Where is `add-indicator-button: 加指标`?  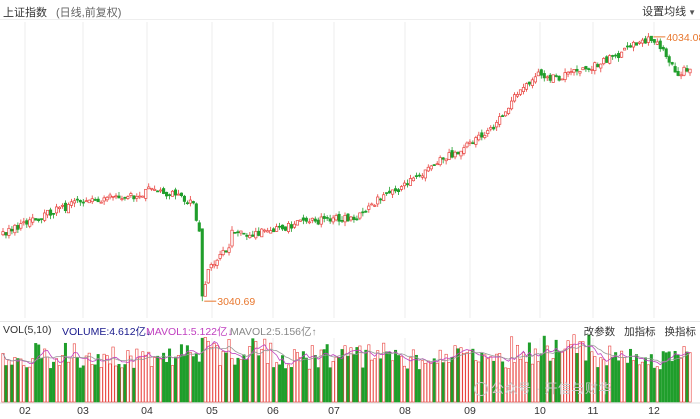 add-indicator-button: 加指标 is located at coordinates (640, 332).